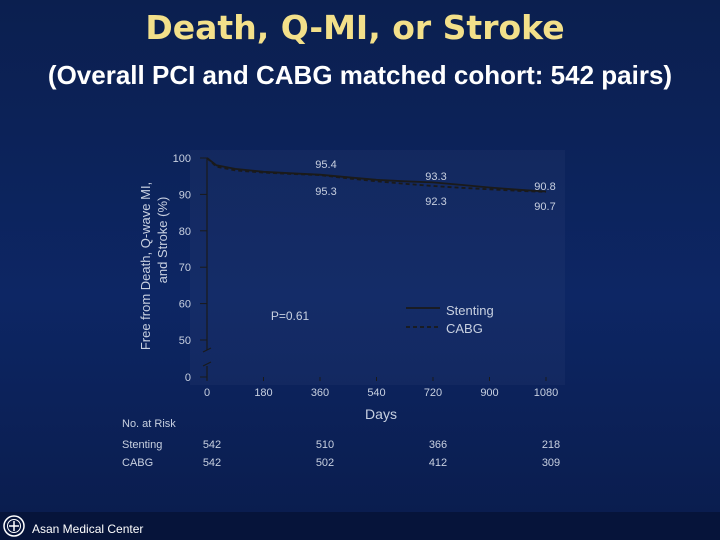  I want to click on y-axis-title-line2: and Stroke (%), so click(162, 240).